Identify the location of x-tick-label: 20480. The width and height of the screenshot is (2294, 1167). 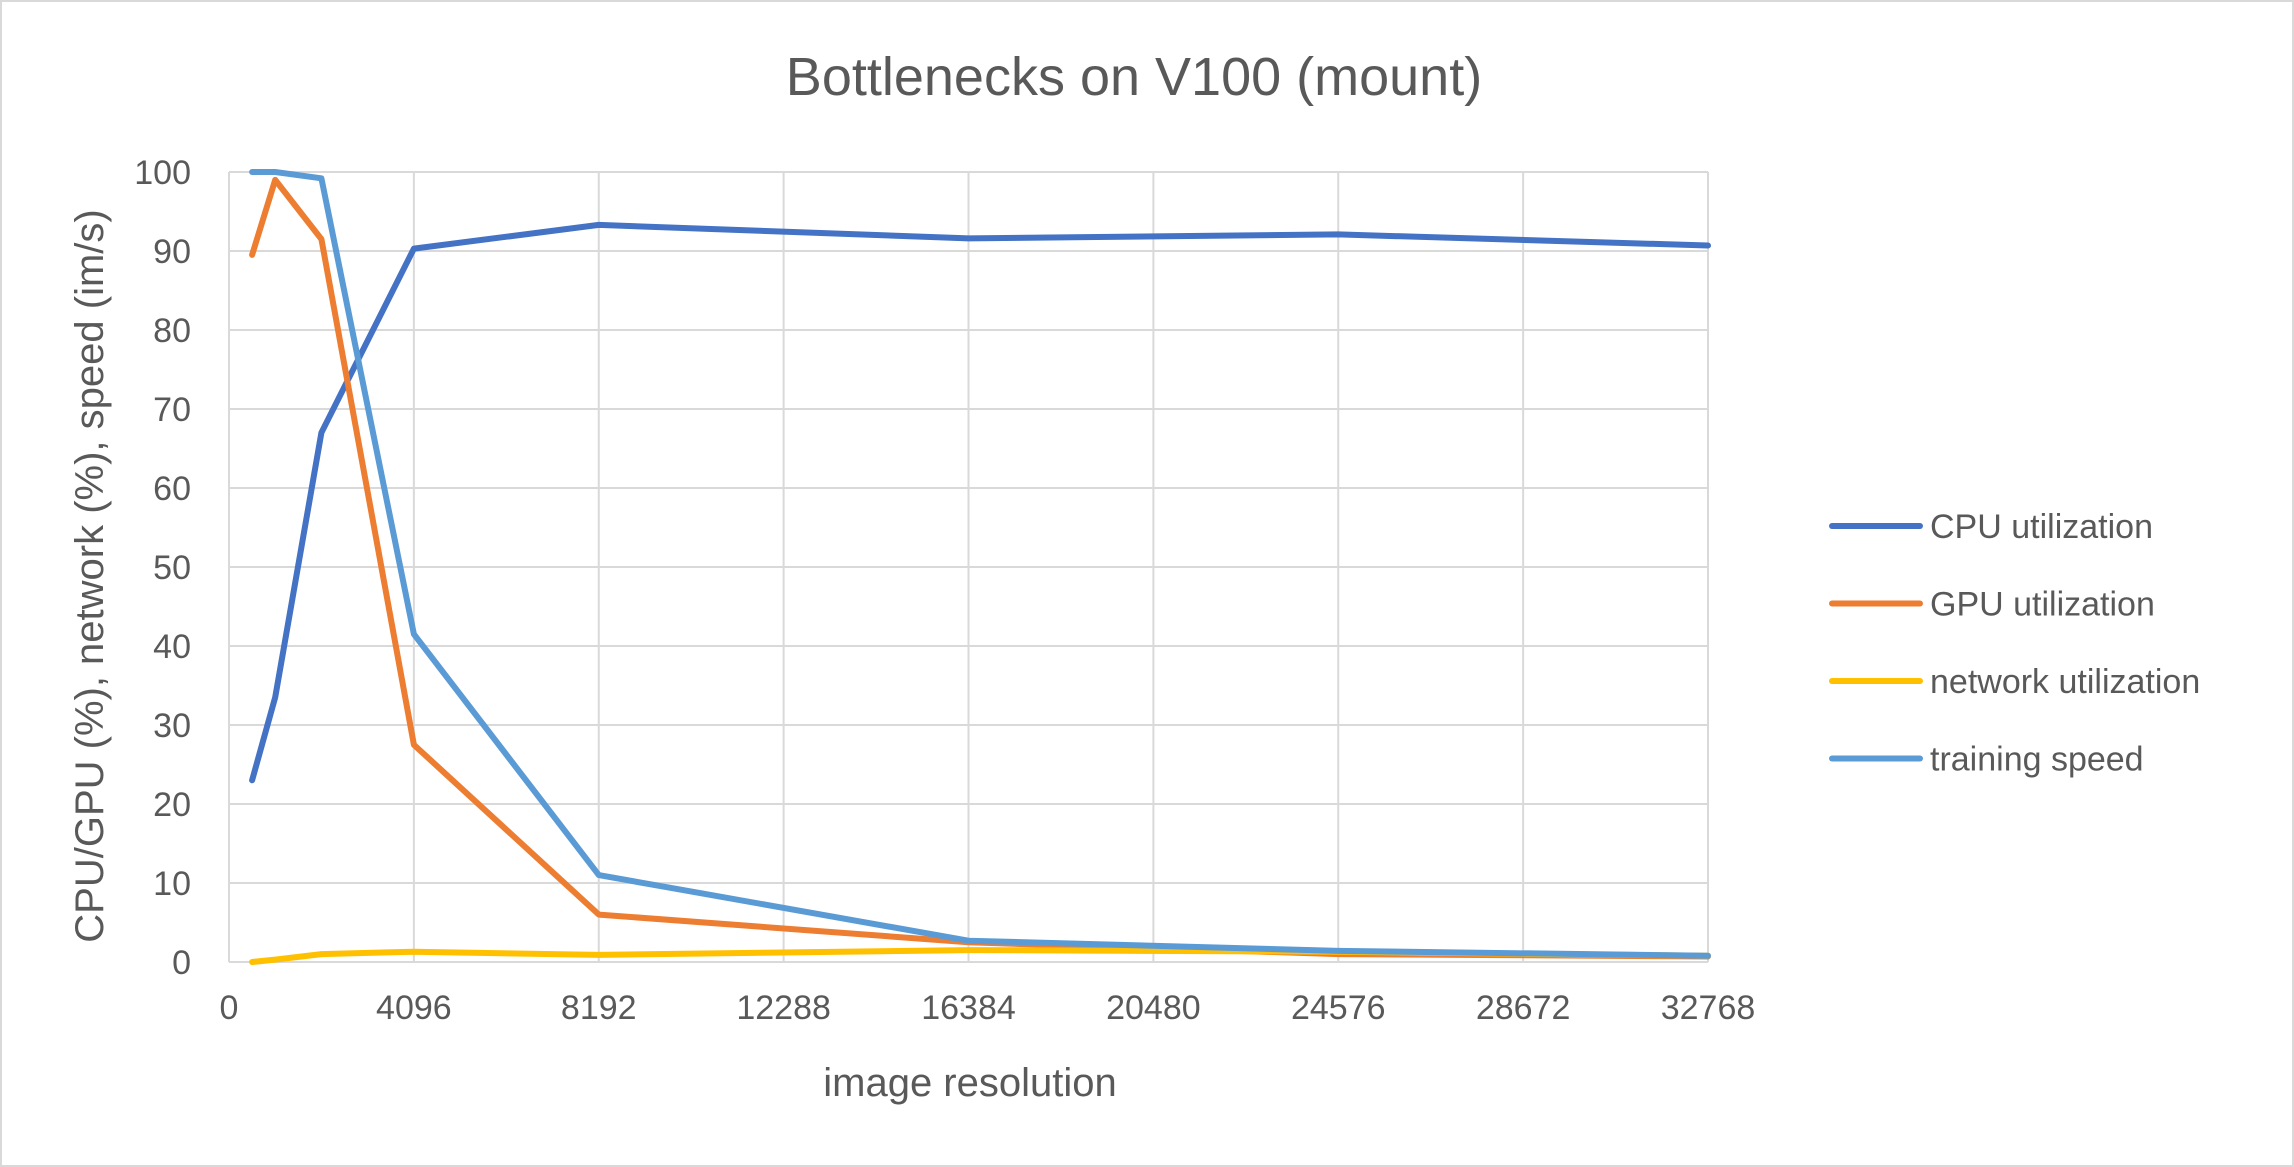
(1153, 1008).